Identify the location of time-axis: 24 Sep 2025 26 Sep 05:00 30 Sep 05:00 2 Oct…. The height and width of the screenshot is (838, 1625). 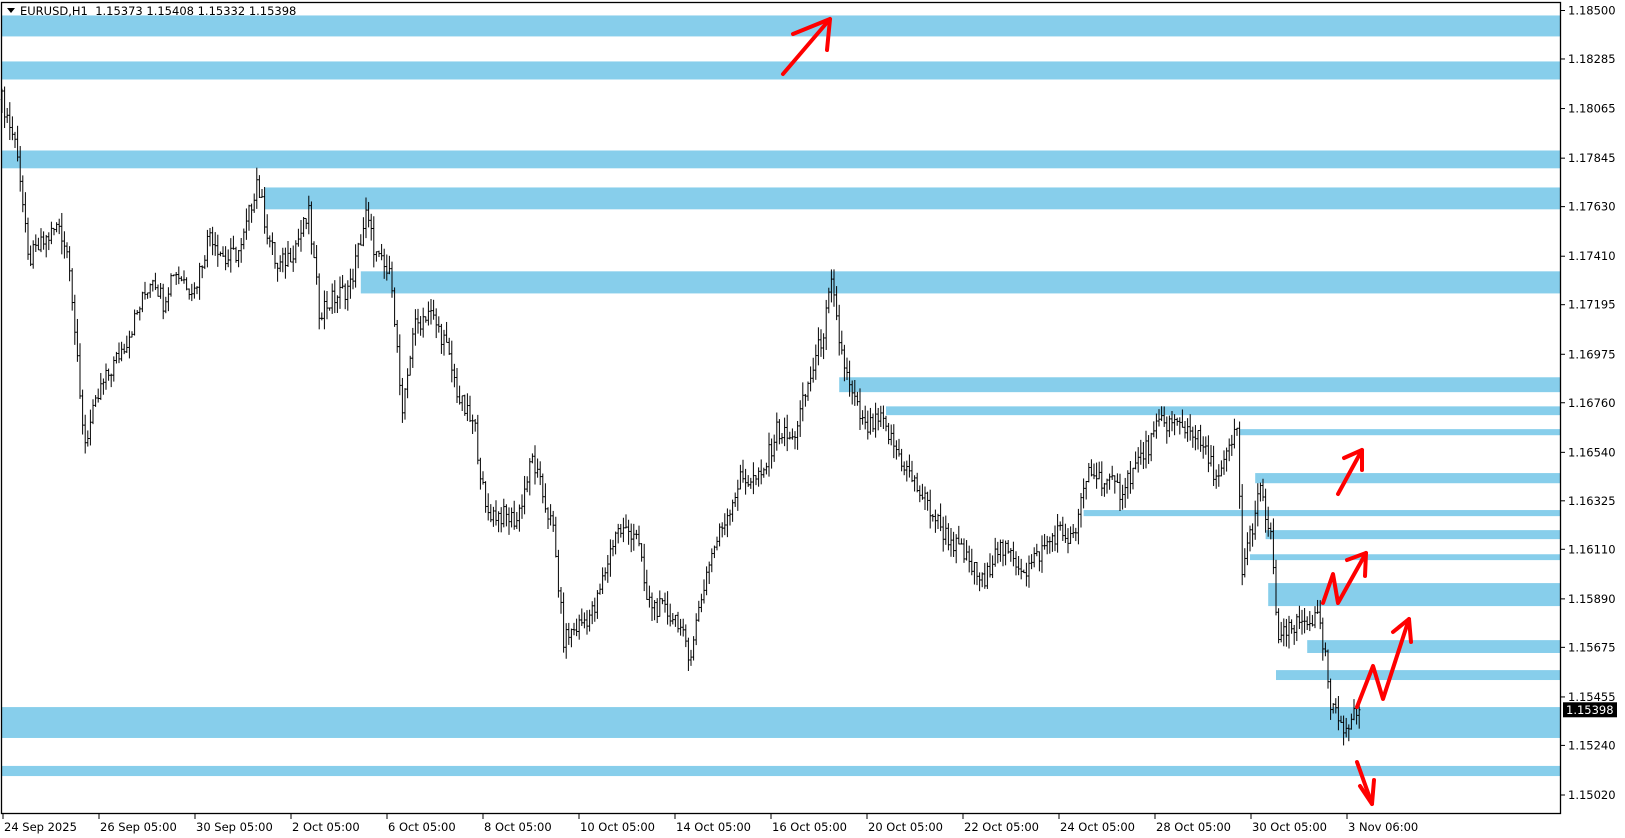
(710, 824).